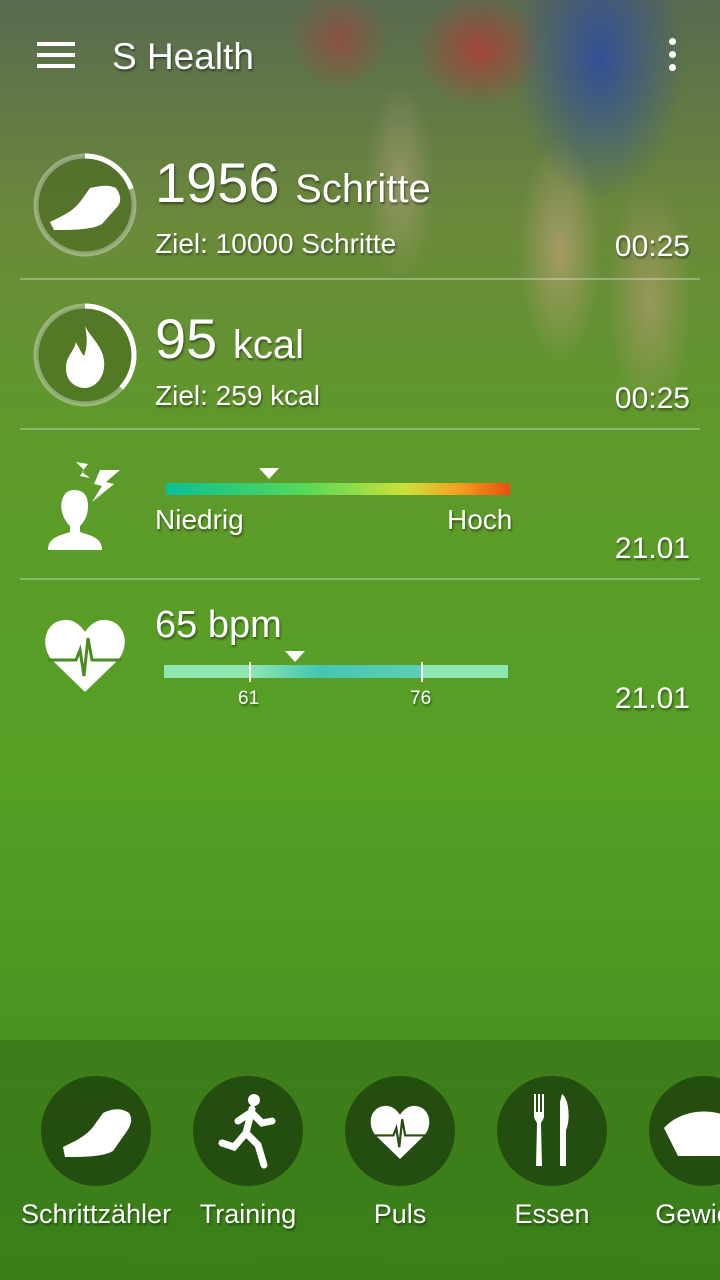  What do you see at coordinates (652, 698) in the screenshot?
I see `heart-rate-time: 21.01` at bounding box center [652, 698].